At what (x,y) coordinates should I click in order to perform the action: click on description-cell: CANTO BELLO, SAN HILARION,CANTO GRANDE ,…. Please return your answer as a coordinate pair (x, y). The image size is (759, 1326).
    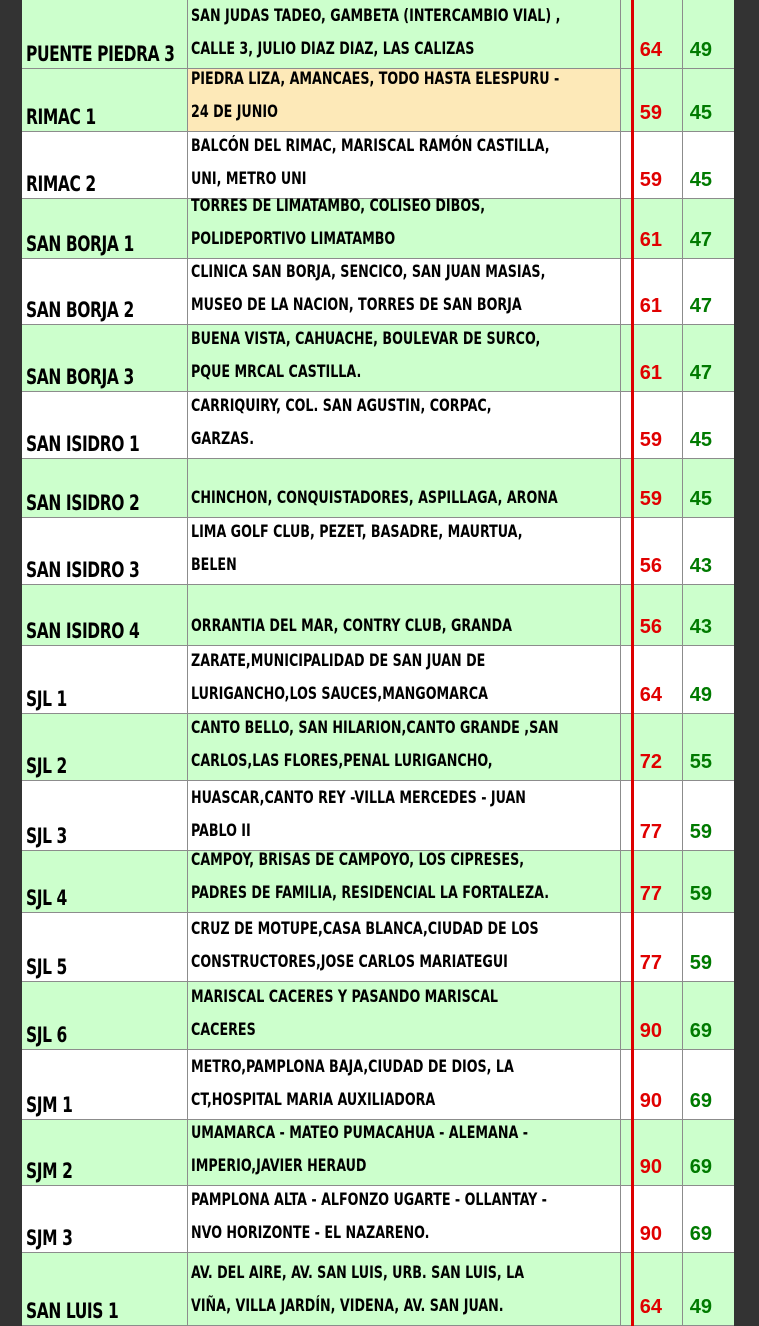
    Looking at the image, I should click on (404, 747).